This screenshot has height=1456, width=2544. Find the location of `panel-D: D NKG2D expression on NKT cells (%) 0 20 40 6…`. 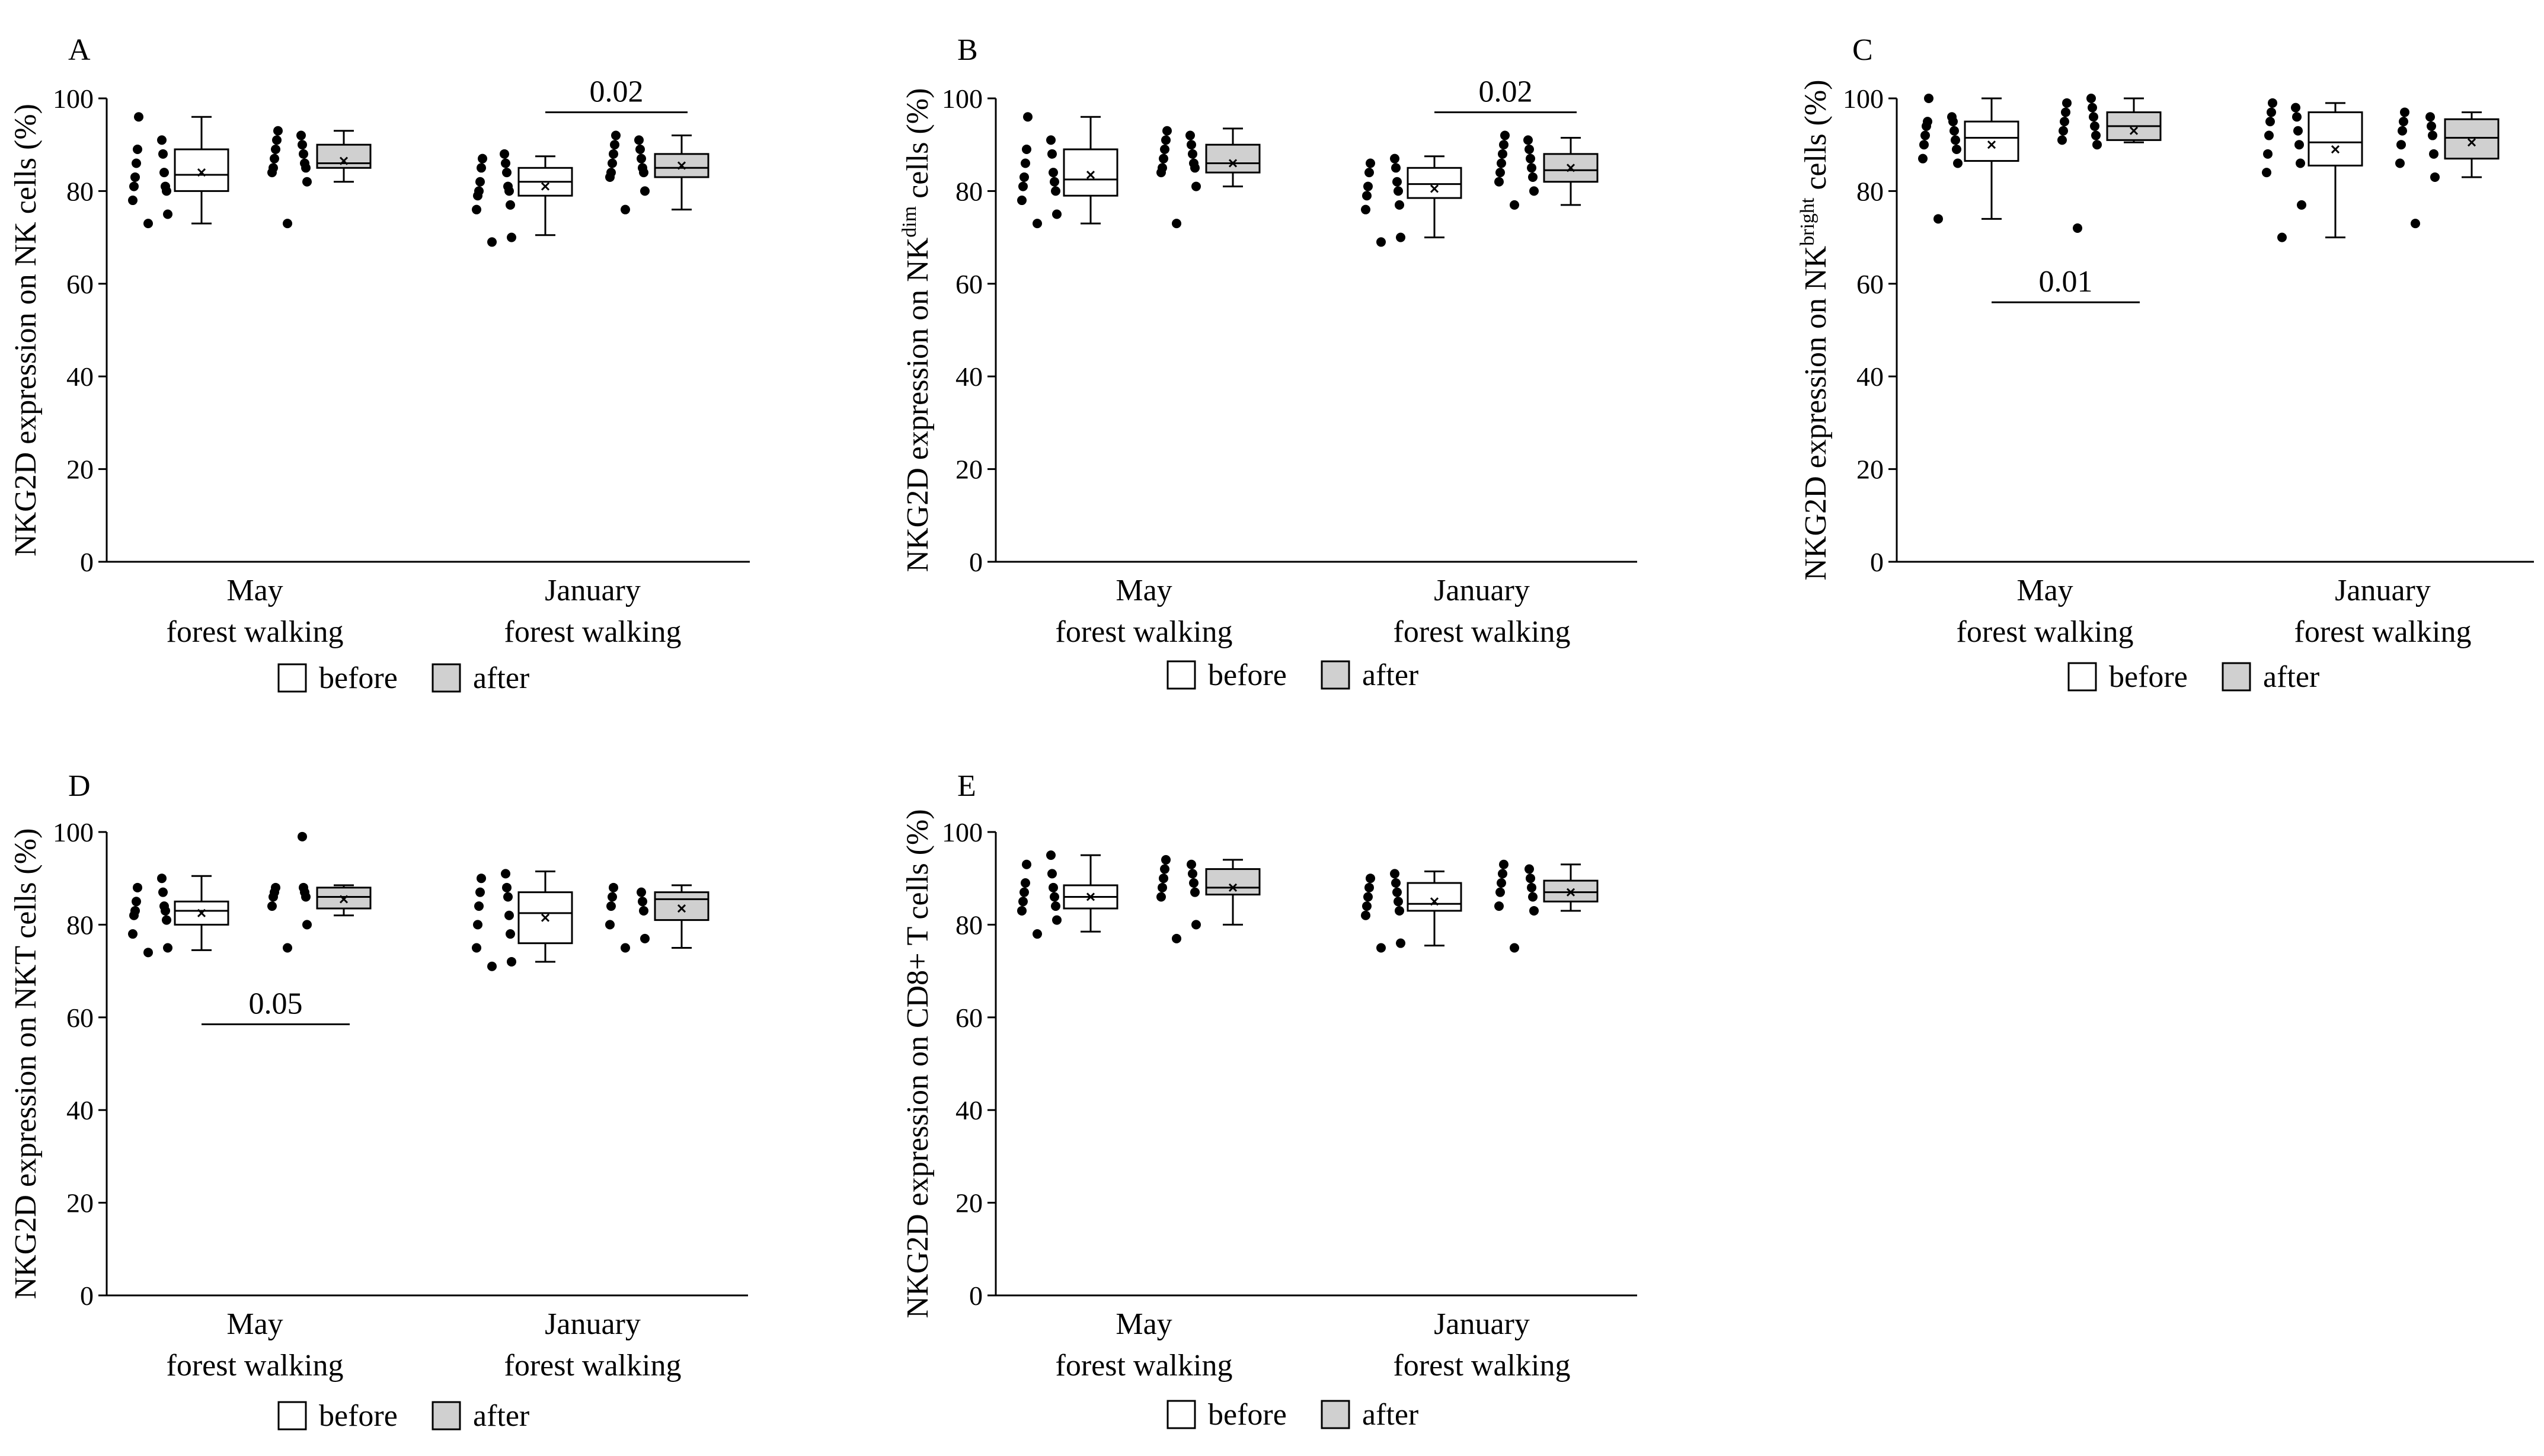

panel-D: D NKG2D expression on NKT cells (%) 0 20 40 6… is located at coordinates (378, 1101).